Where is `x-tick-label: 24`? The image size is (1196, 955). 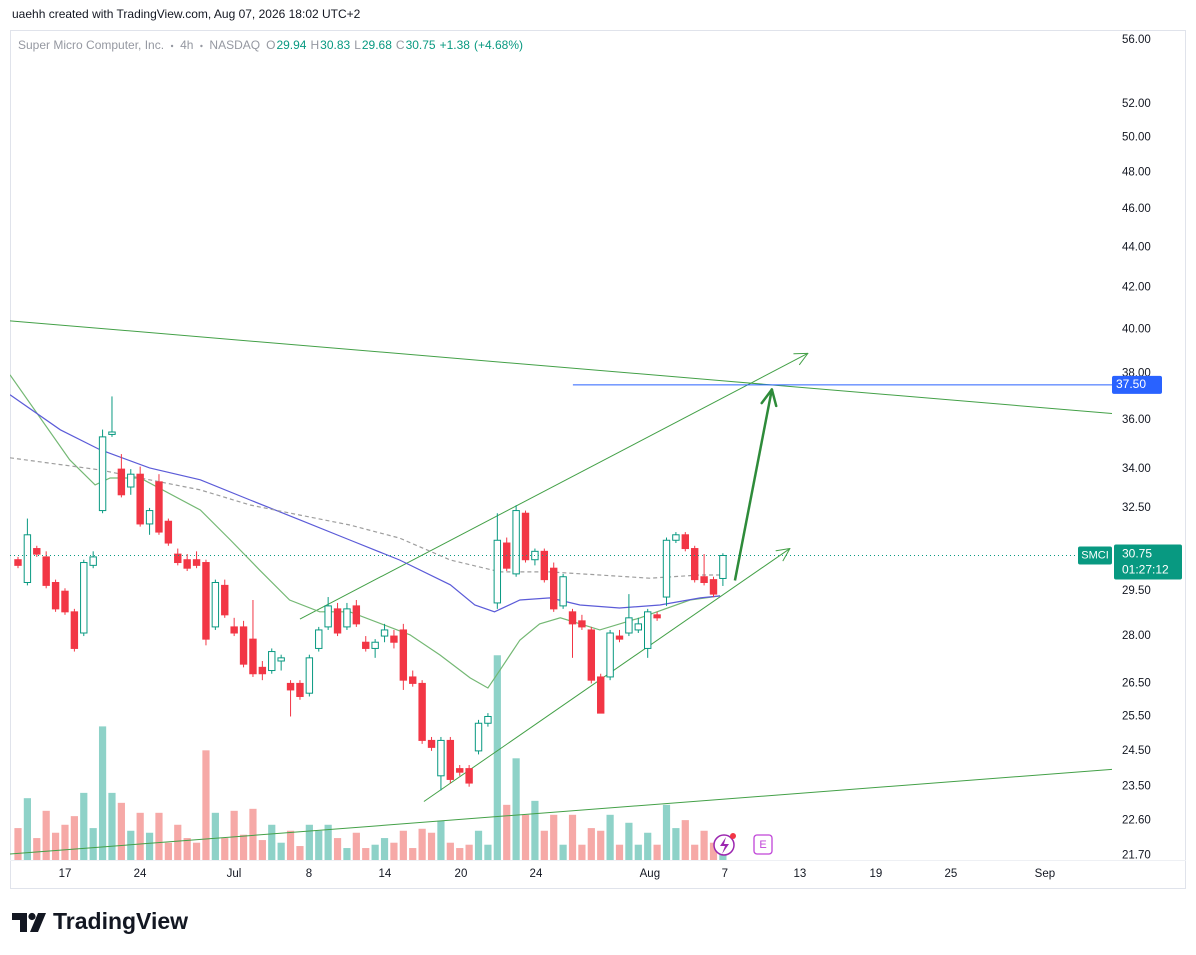 x-tick-label: 24 is located at coordinates (140, 874).